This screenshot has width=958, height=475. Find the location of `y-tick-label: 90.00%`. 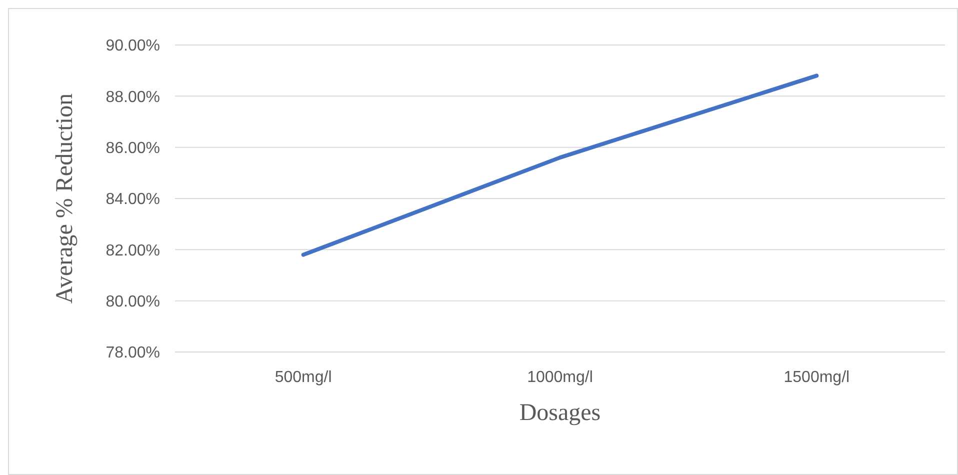

y-tick-label: 90.00% is located at coordinates (133, 46).